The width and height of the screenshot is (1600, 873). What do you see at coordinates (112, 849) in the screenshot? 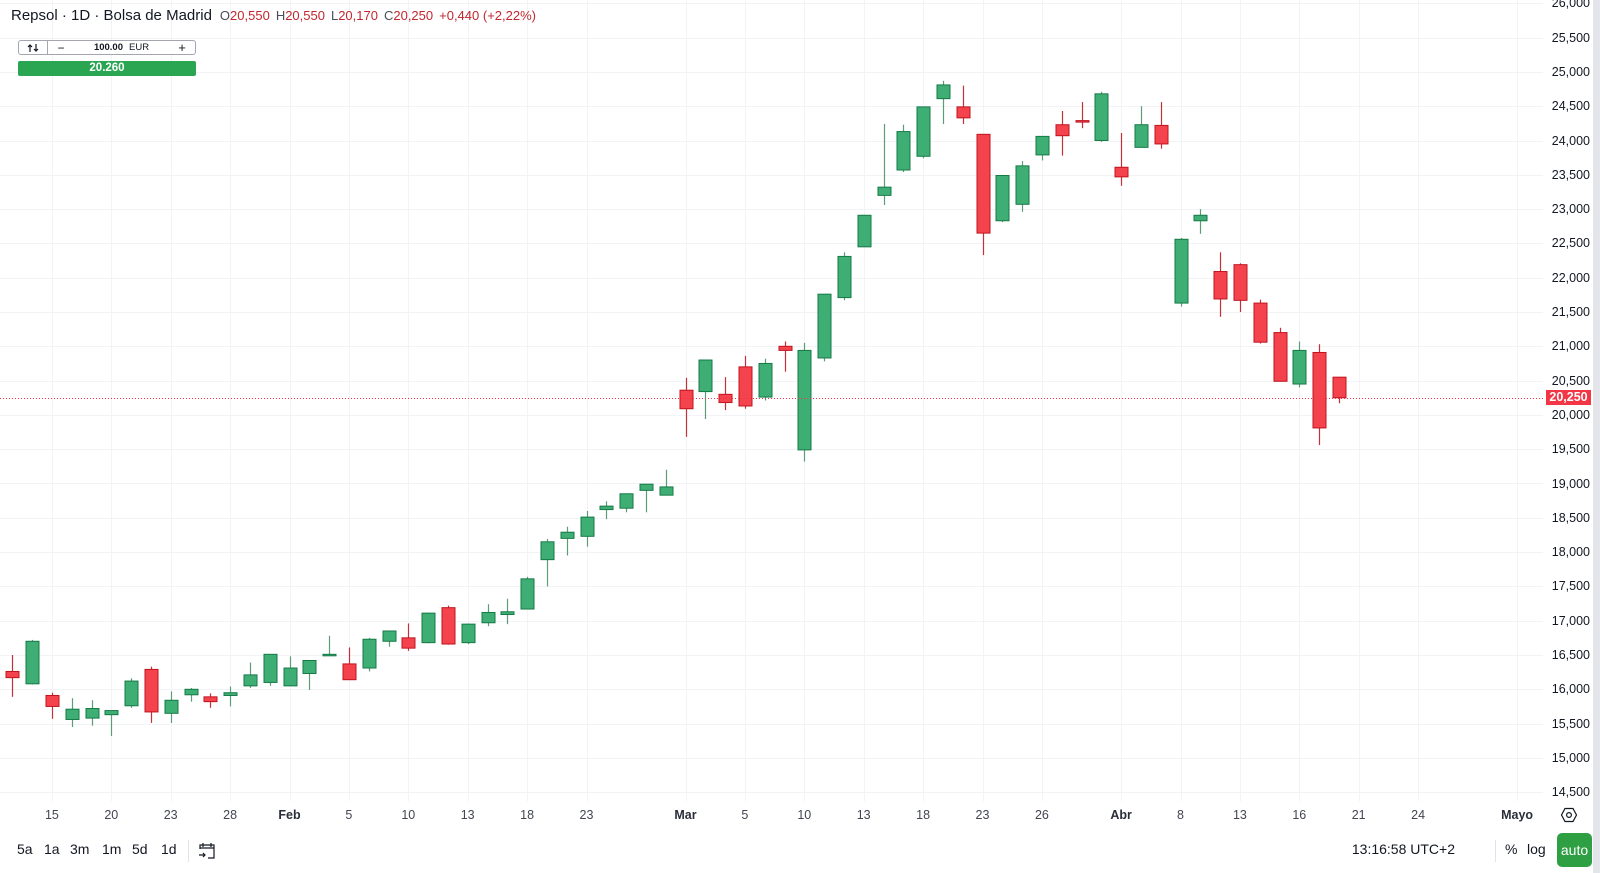
I see `range-1m-button: 1m` at bounding box center [112, 849].